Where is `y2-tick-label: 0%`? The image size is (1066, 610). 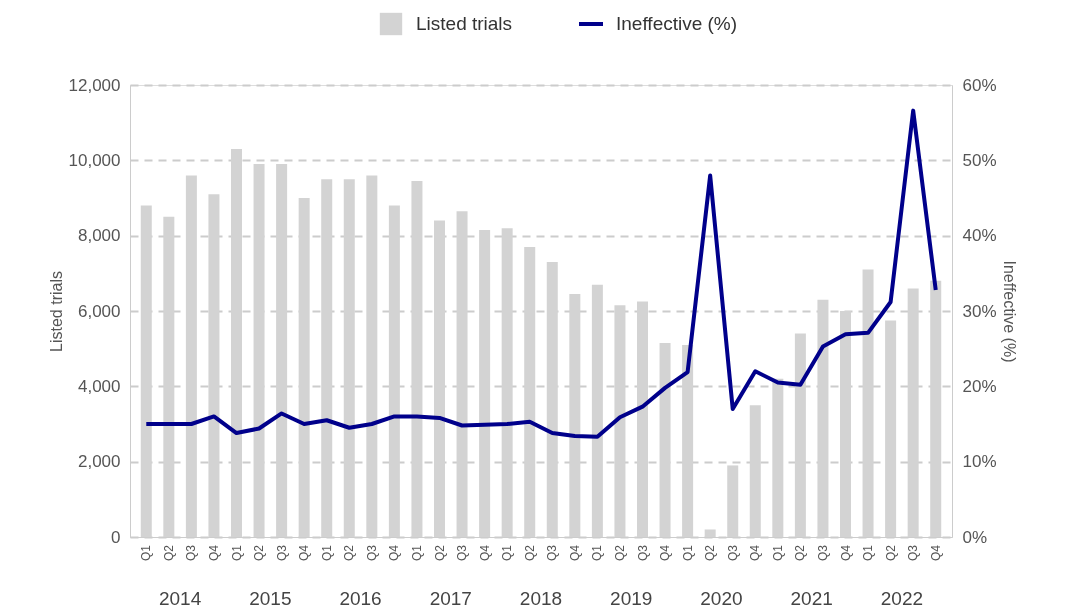 y2-tick-label: 0% is located at coordinates (975, 537).